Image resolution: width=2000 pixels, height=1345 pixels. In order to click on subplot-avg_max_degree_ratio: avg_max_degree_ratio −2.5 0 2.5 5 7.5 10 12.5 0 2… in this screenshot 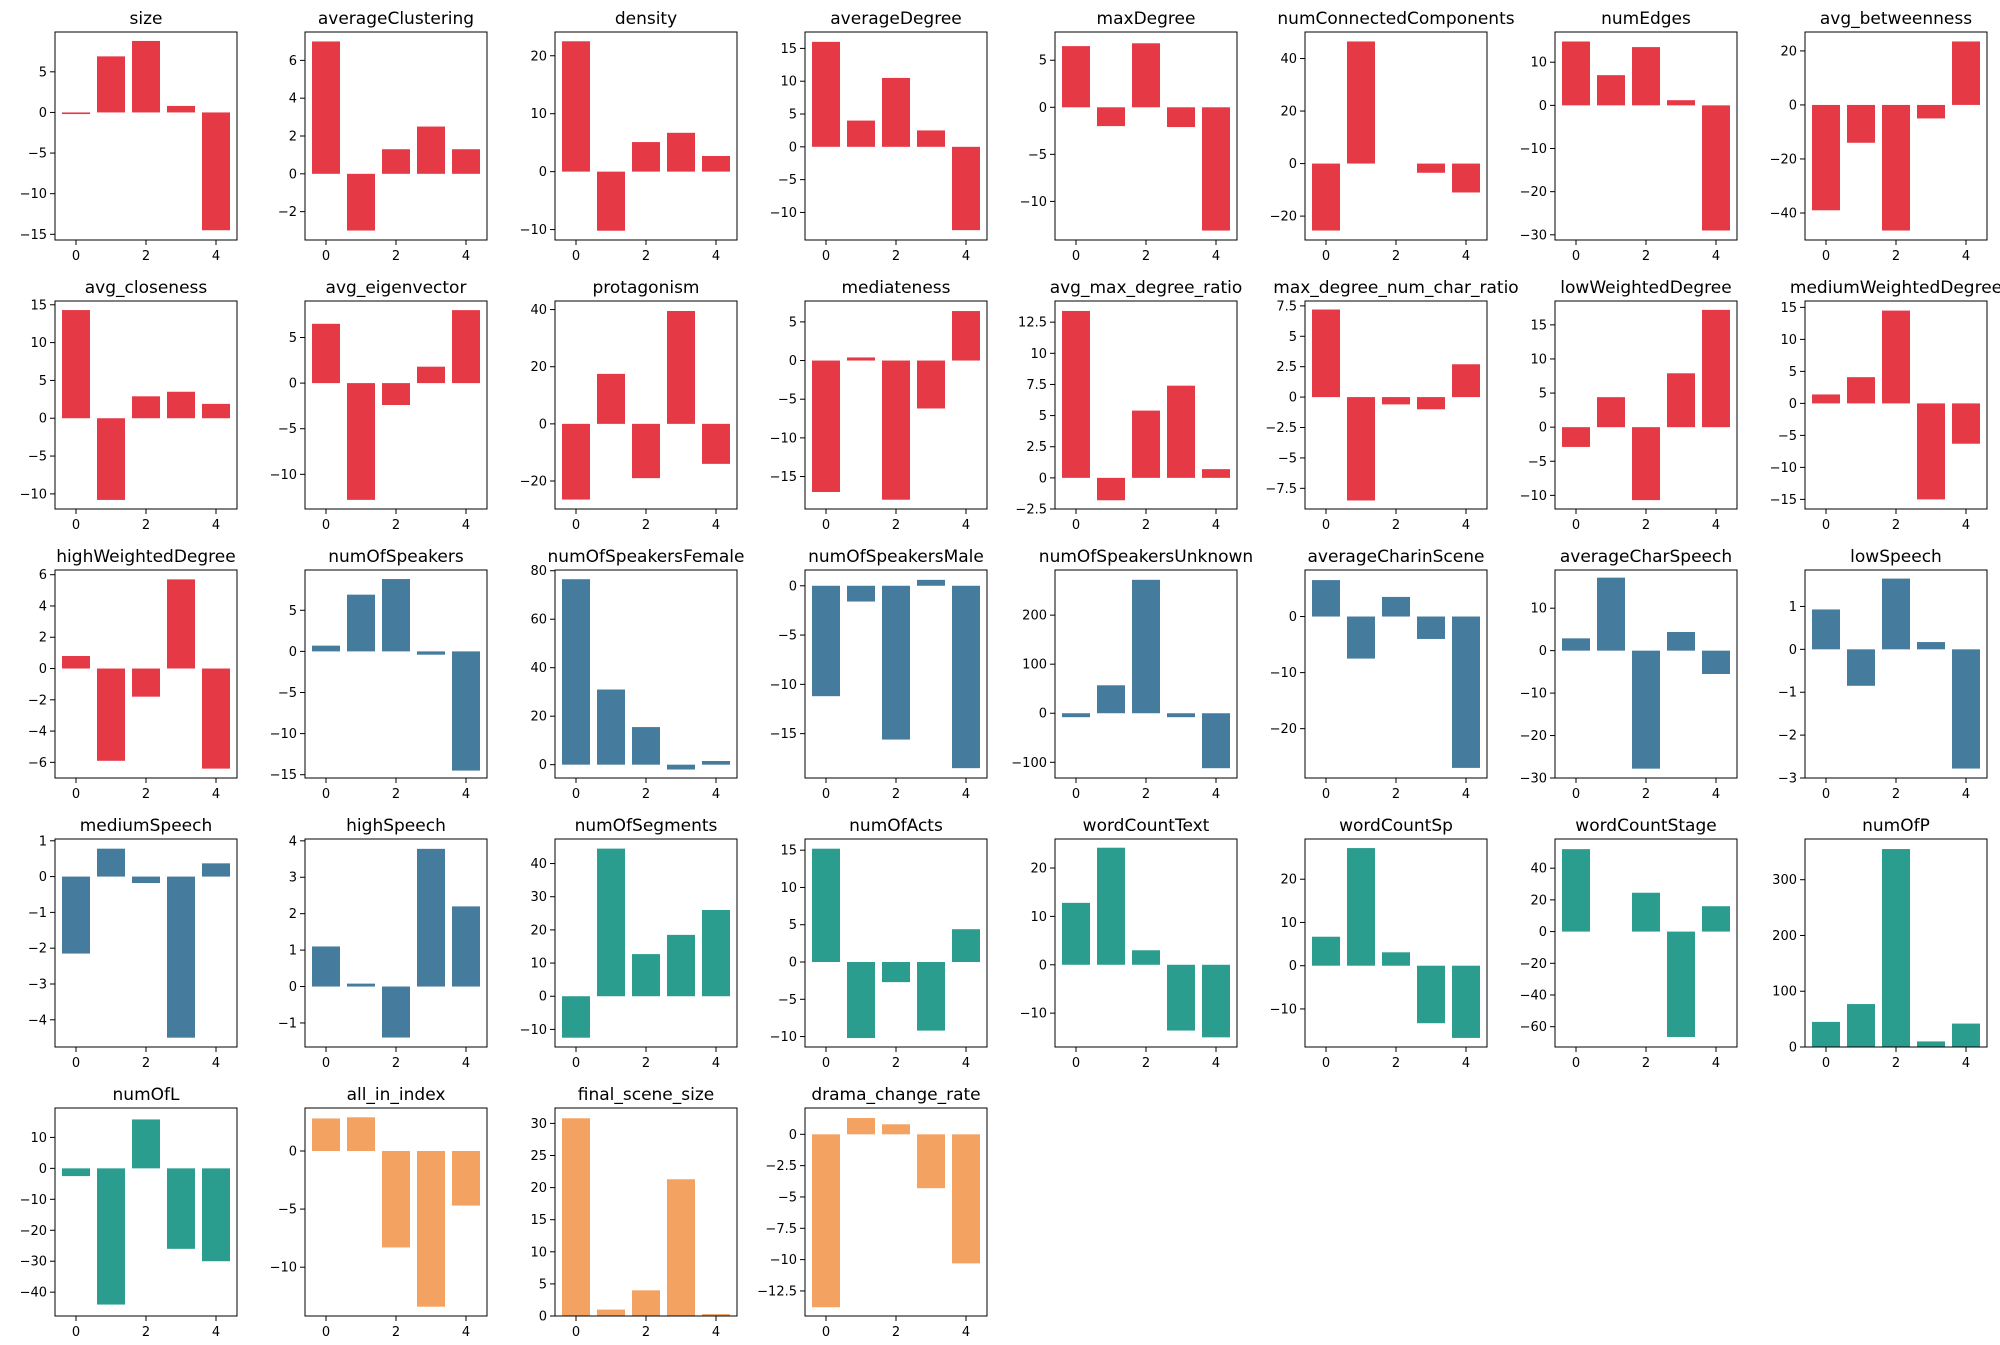, I will do `click(1128, 405)`.